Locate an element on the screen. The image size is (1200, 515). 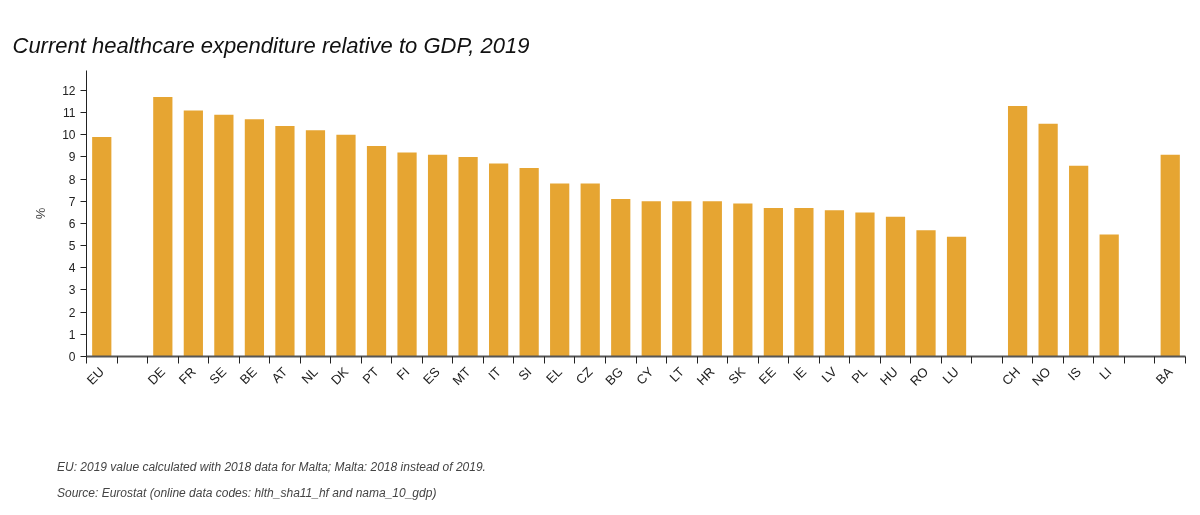
x-tick-label: SI is located at coordinates (525, 374).